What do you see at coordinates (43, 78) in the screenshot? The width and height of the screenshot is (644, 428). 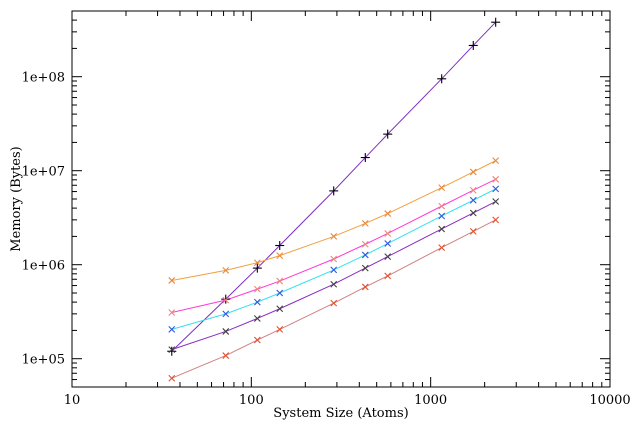 I see `y-tick-label: 1e+08` at bounding box center [43, 78].